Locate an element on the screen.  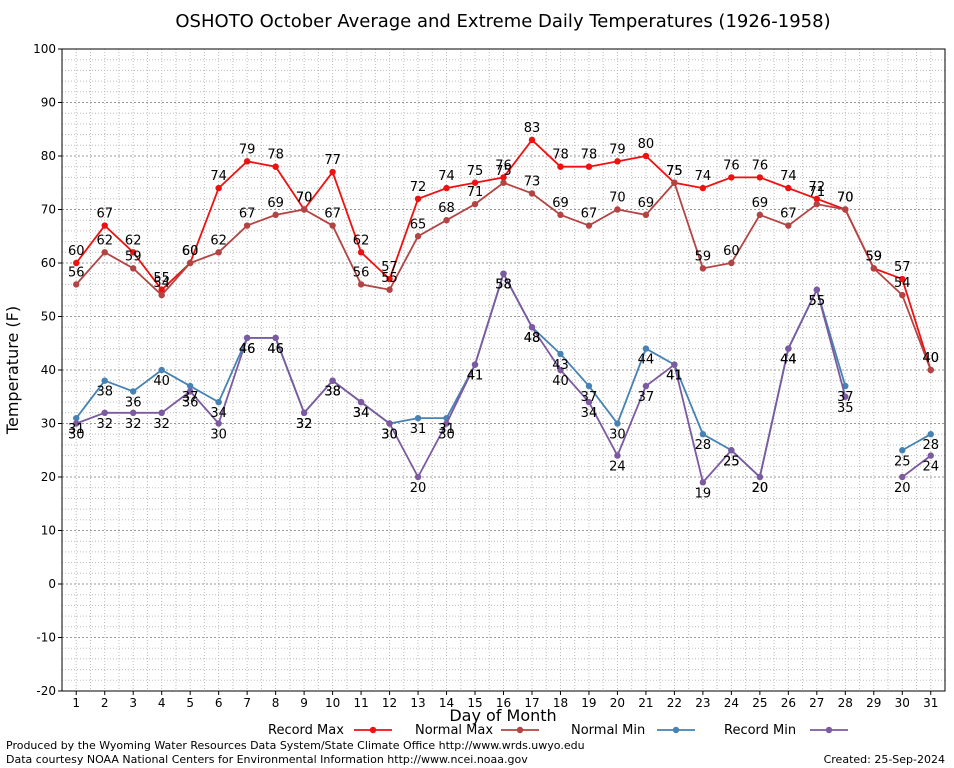
x-tick-label: 22 is located at coordinates (674, 703).